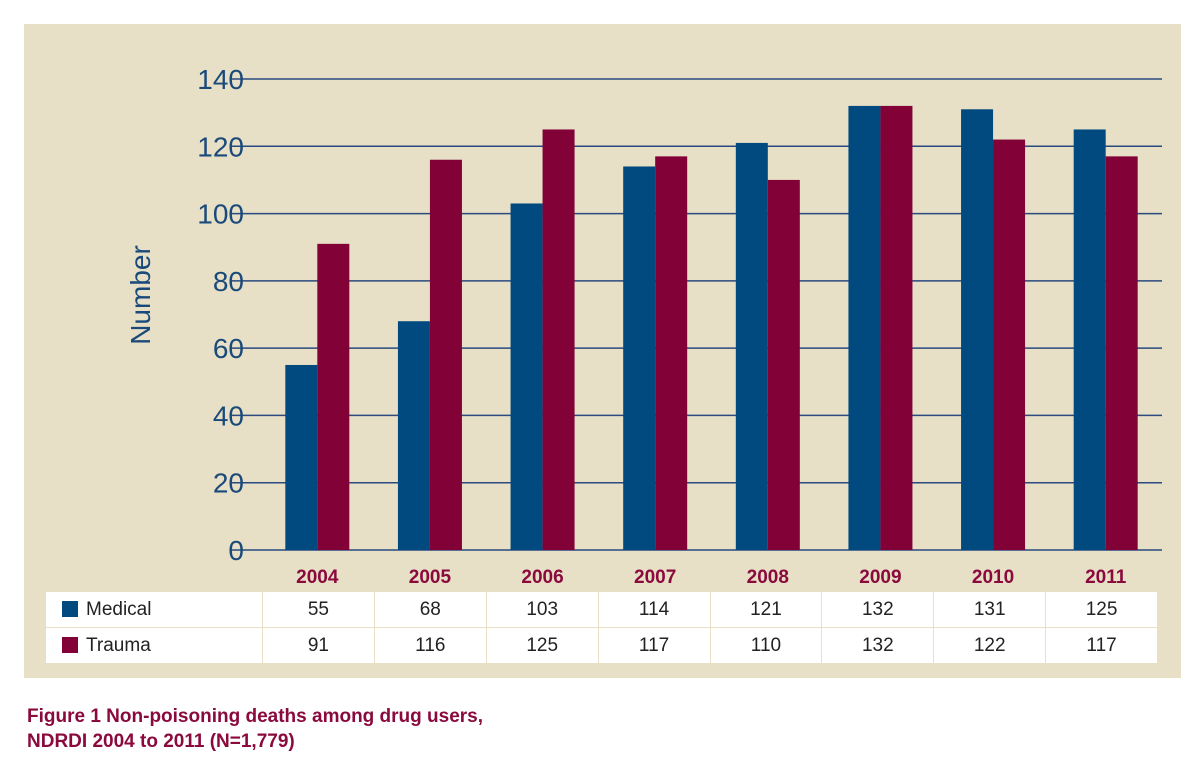 The height and width of the screenshot is (770, 1200). Describe the element at coordinates (711, 577) in the screenshot. I see `x-axis-ticks: 2004 2005 2006 2007 2008 2009 2010 2011` at that location.